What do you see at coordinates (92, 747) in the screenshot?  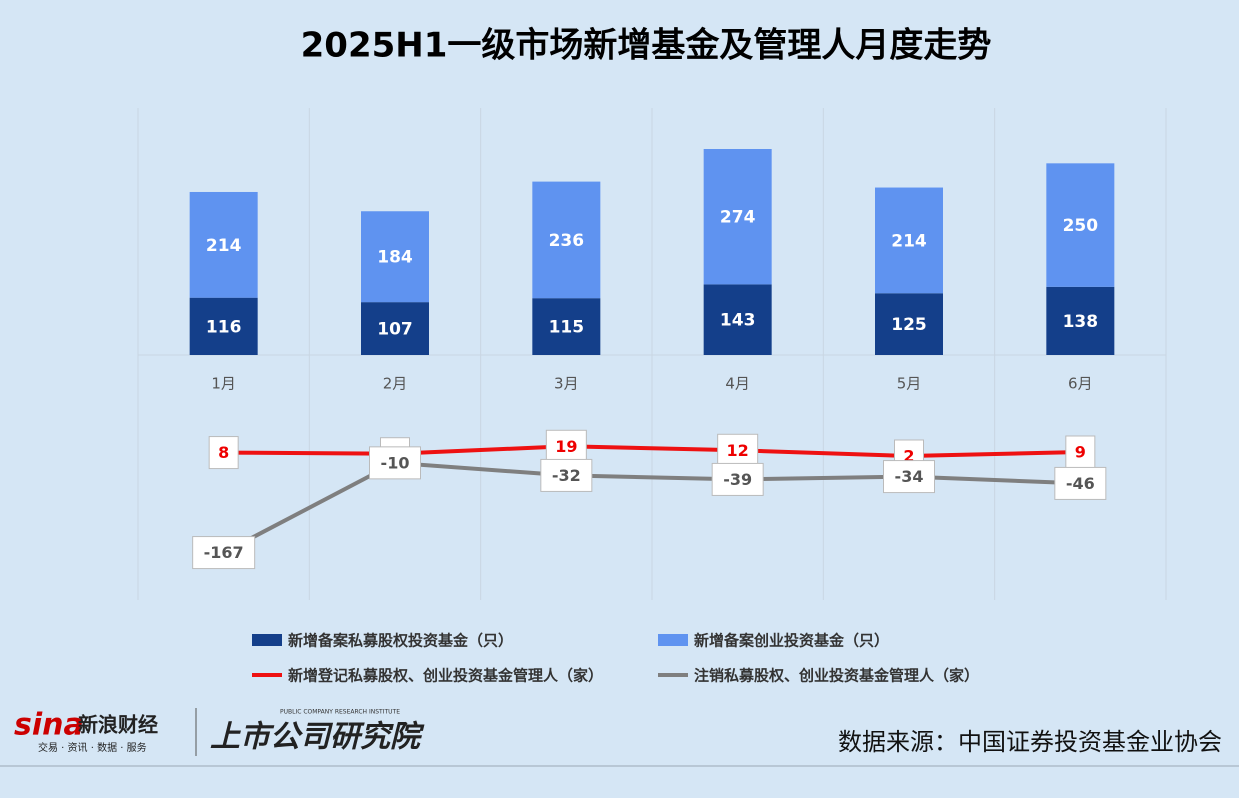 I see `brand-slogan: 交易 · 资讯 · 数据 · 服务` at bounding box center [92, 747].